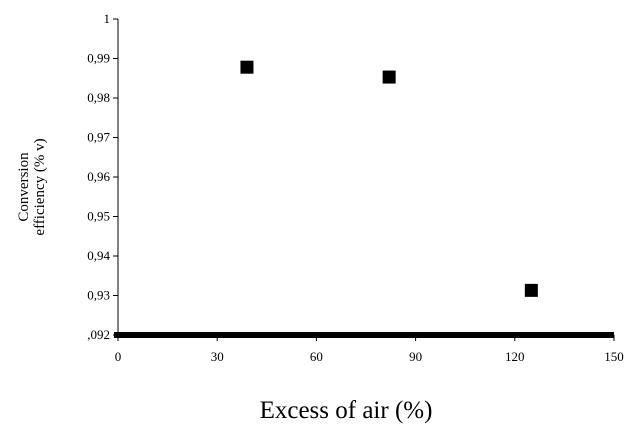 The width and height of the screenshot is (625, 429). Describe the element at coordinates (98, 97) in the screenshot. I see `y-tick-label: 0,98` at that location.